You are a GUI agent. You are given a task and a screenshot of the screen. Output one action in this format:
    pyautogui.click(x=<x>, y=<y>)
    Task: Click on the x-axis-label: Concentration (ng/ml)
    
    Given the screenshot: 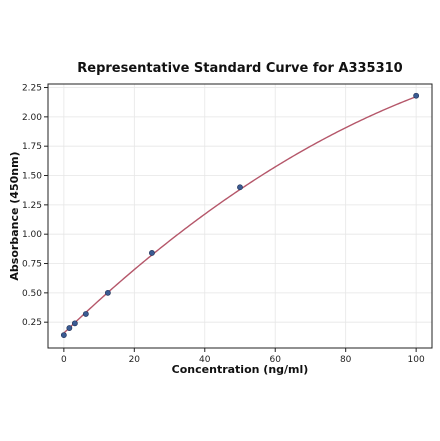 What is the action you would take?
    pyautogui.click(x=240, y=369)
    